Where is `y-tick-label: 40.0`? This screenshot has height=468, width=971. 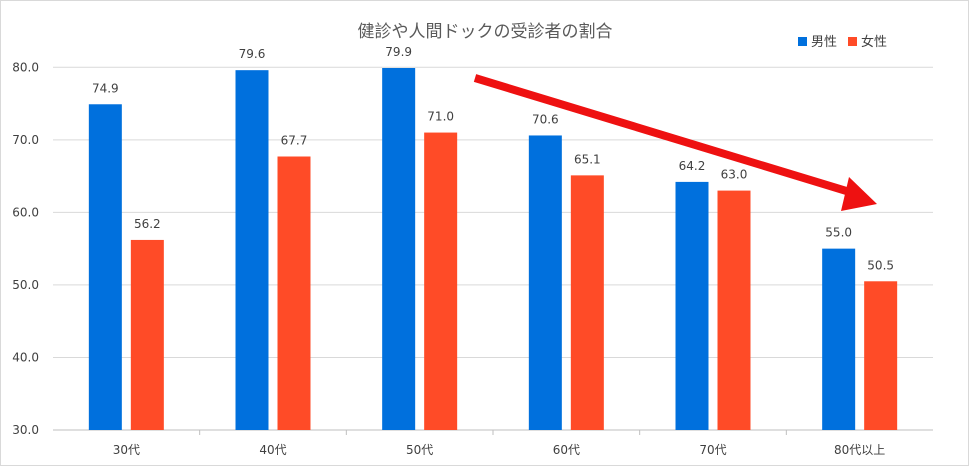
y-tick-label: 40.0 is located at coordinates (25, 357).